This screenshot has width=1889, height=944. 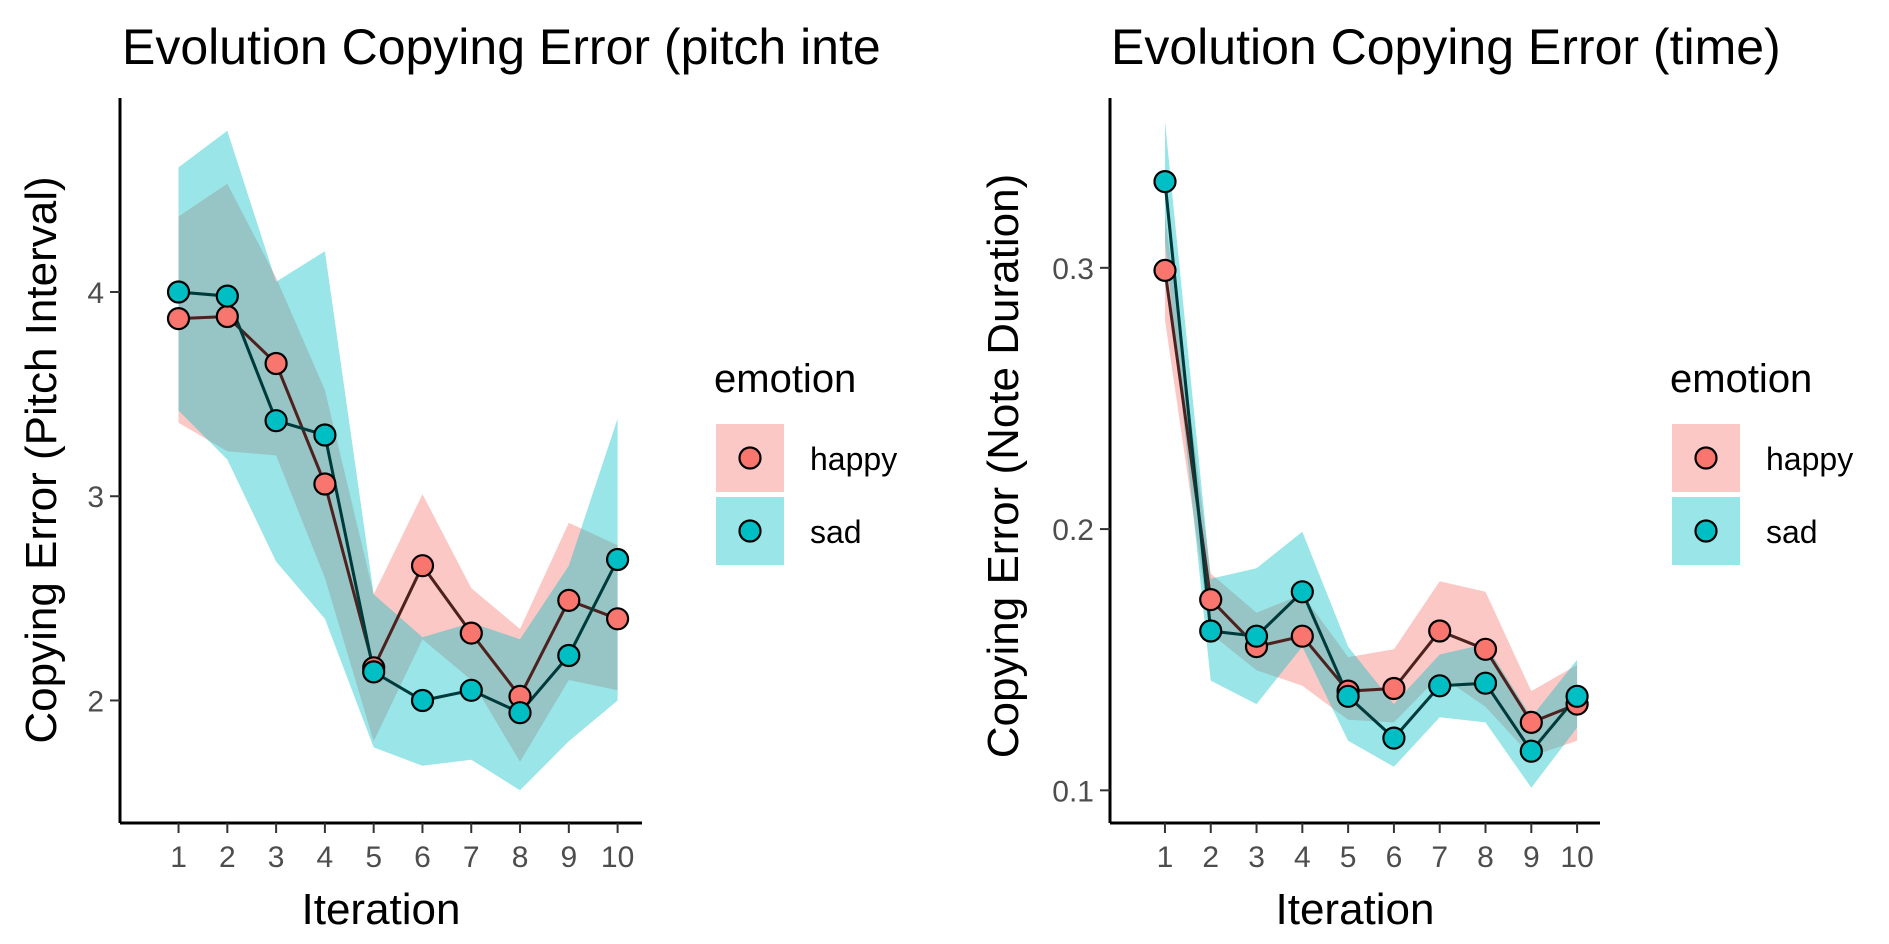 I want to click on y-tick-label: 0.2, so click(x=1073, y=530).